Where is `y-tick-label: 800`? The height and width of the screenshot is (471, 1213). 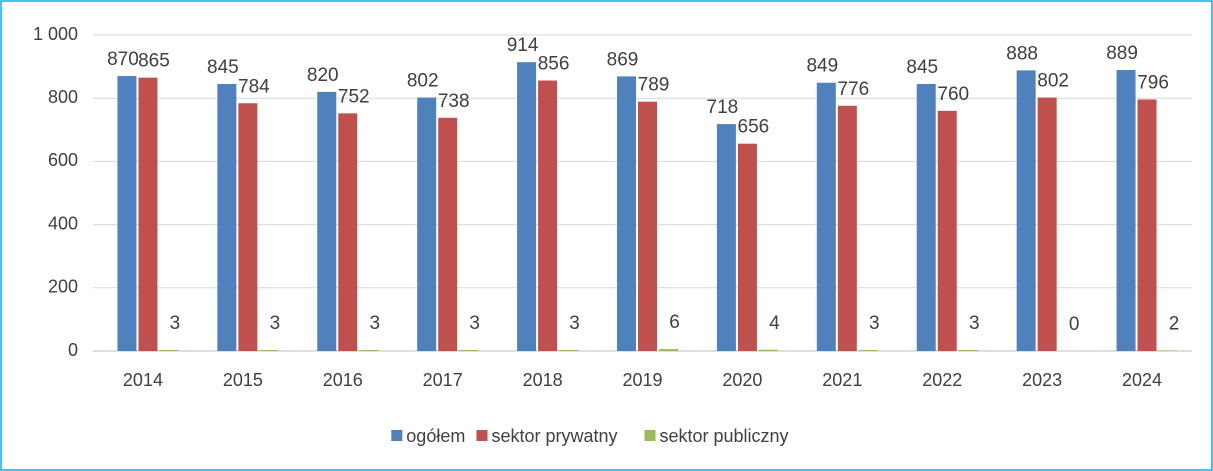 y-tick-label: 800 is located at coordinates (63, 97).